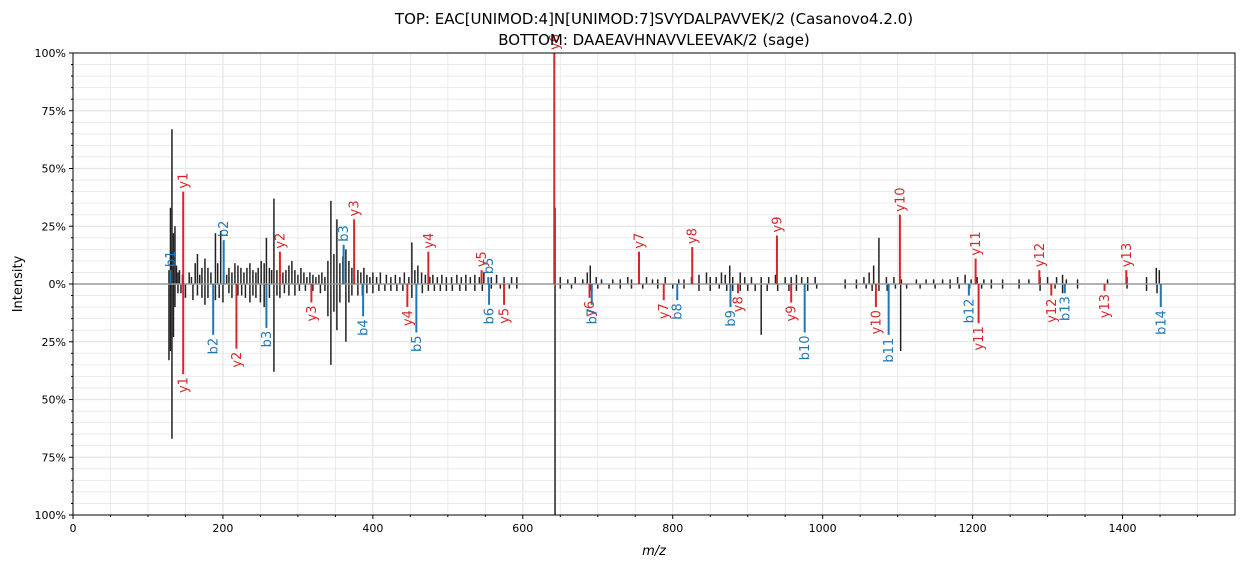 This screenshot has height=567, width=1245. Describe the element at coordinates (876, 322) in the screenshot. I see `ion-label-bottom-y10: y10` at that location.